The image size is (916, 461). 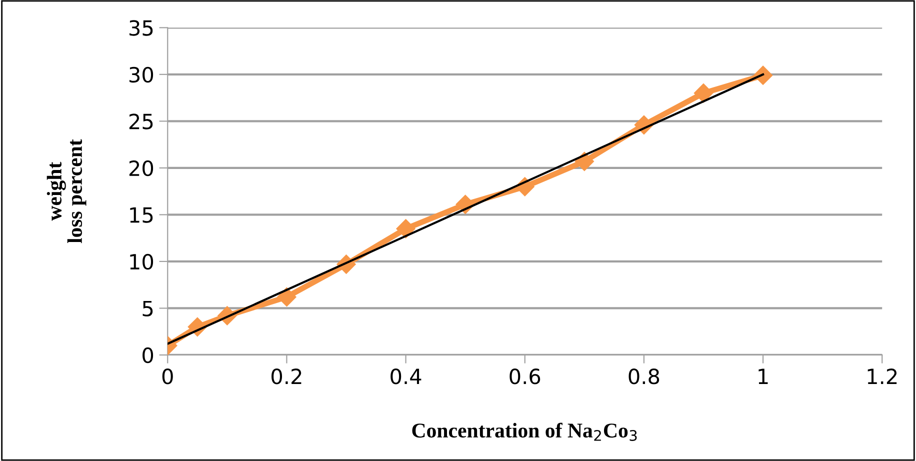 What do you see at coordinates (141, 28) in the screenshot?
I see `y-tick-label: 35` at bounding box center [141, 28].